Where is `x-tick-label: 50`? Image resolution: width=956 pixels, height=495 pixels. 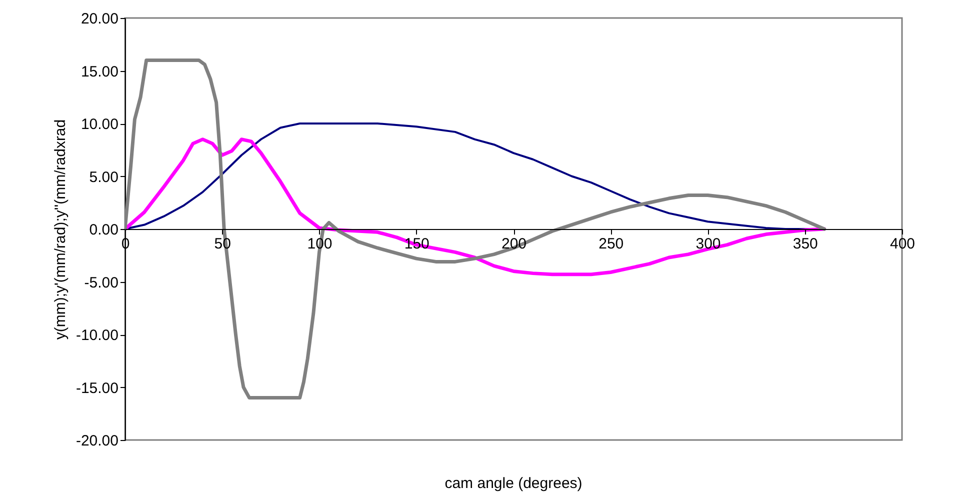 x-tick-label: 50 is located at coordinates (222, 244).